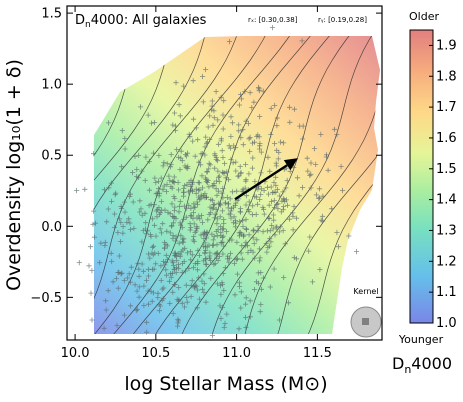 The width and height of the screenshot is (463, 402). Describe the element at coordinates (14, 175) in the screenshot. I see `y-axis-title: Overdensity log₁₀(1 + δ)` at that location.